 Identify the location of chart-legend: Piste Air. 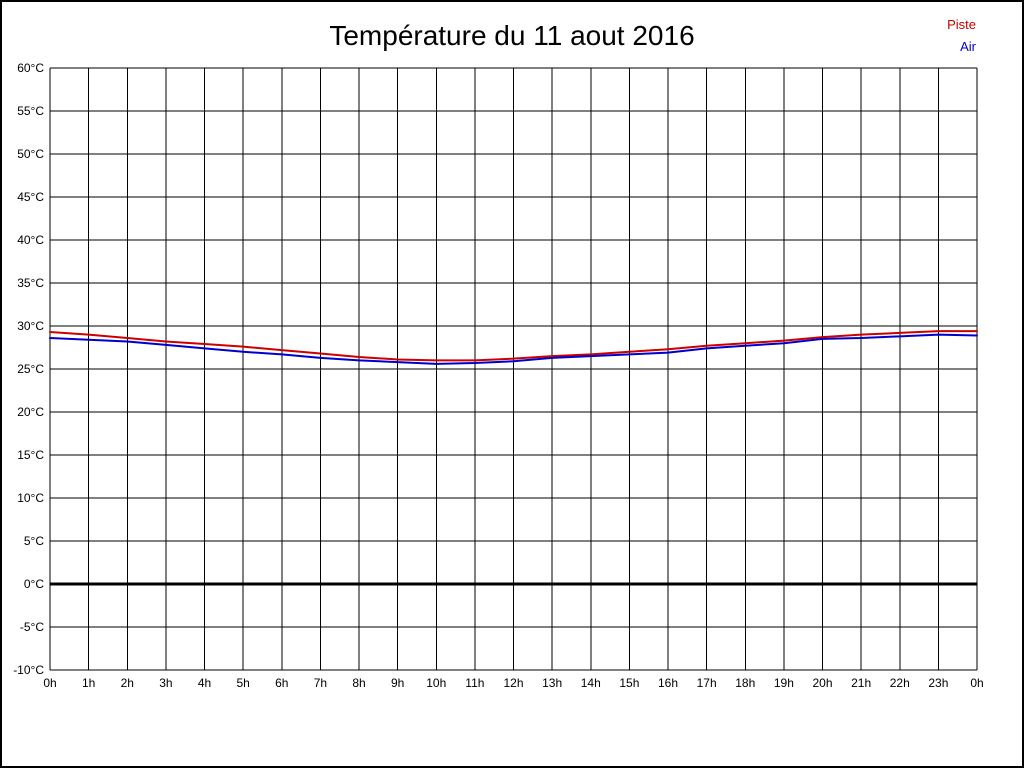
(961, 36).